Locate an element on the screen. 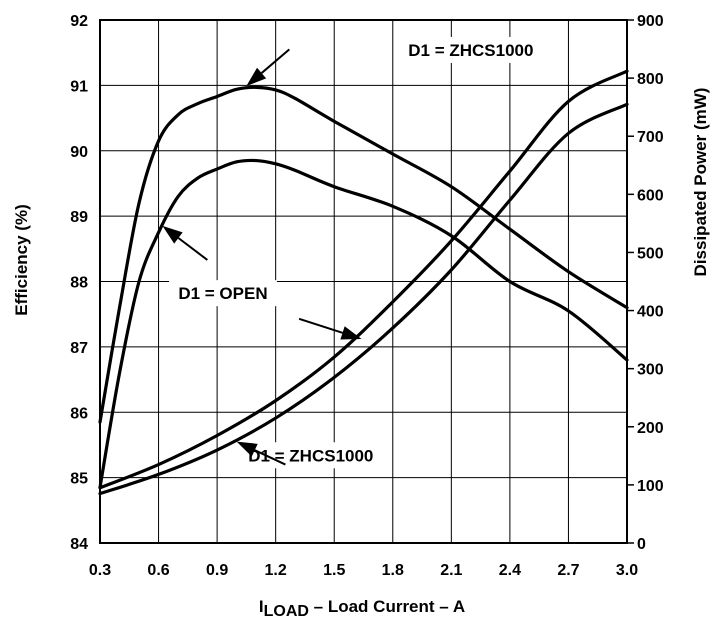 Image resolution: width=726 pixels, height=622 pixels. x-tick-label: 1.2 is located at coordinates (276, 570).